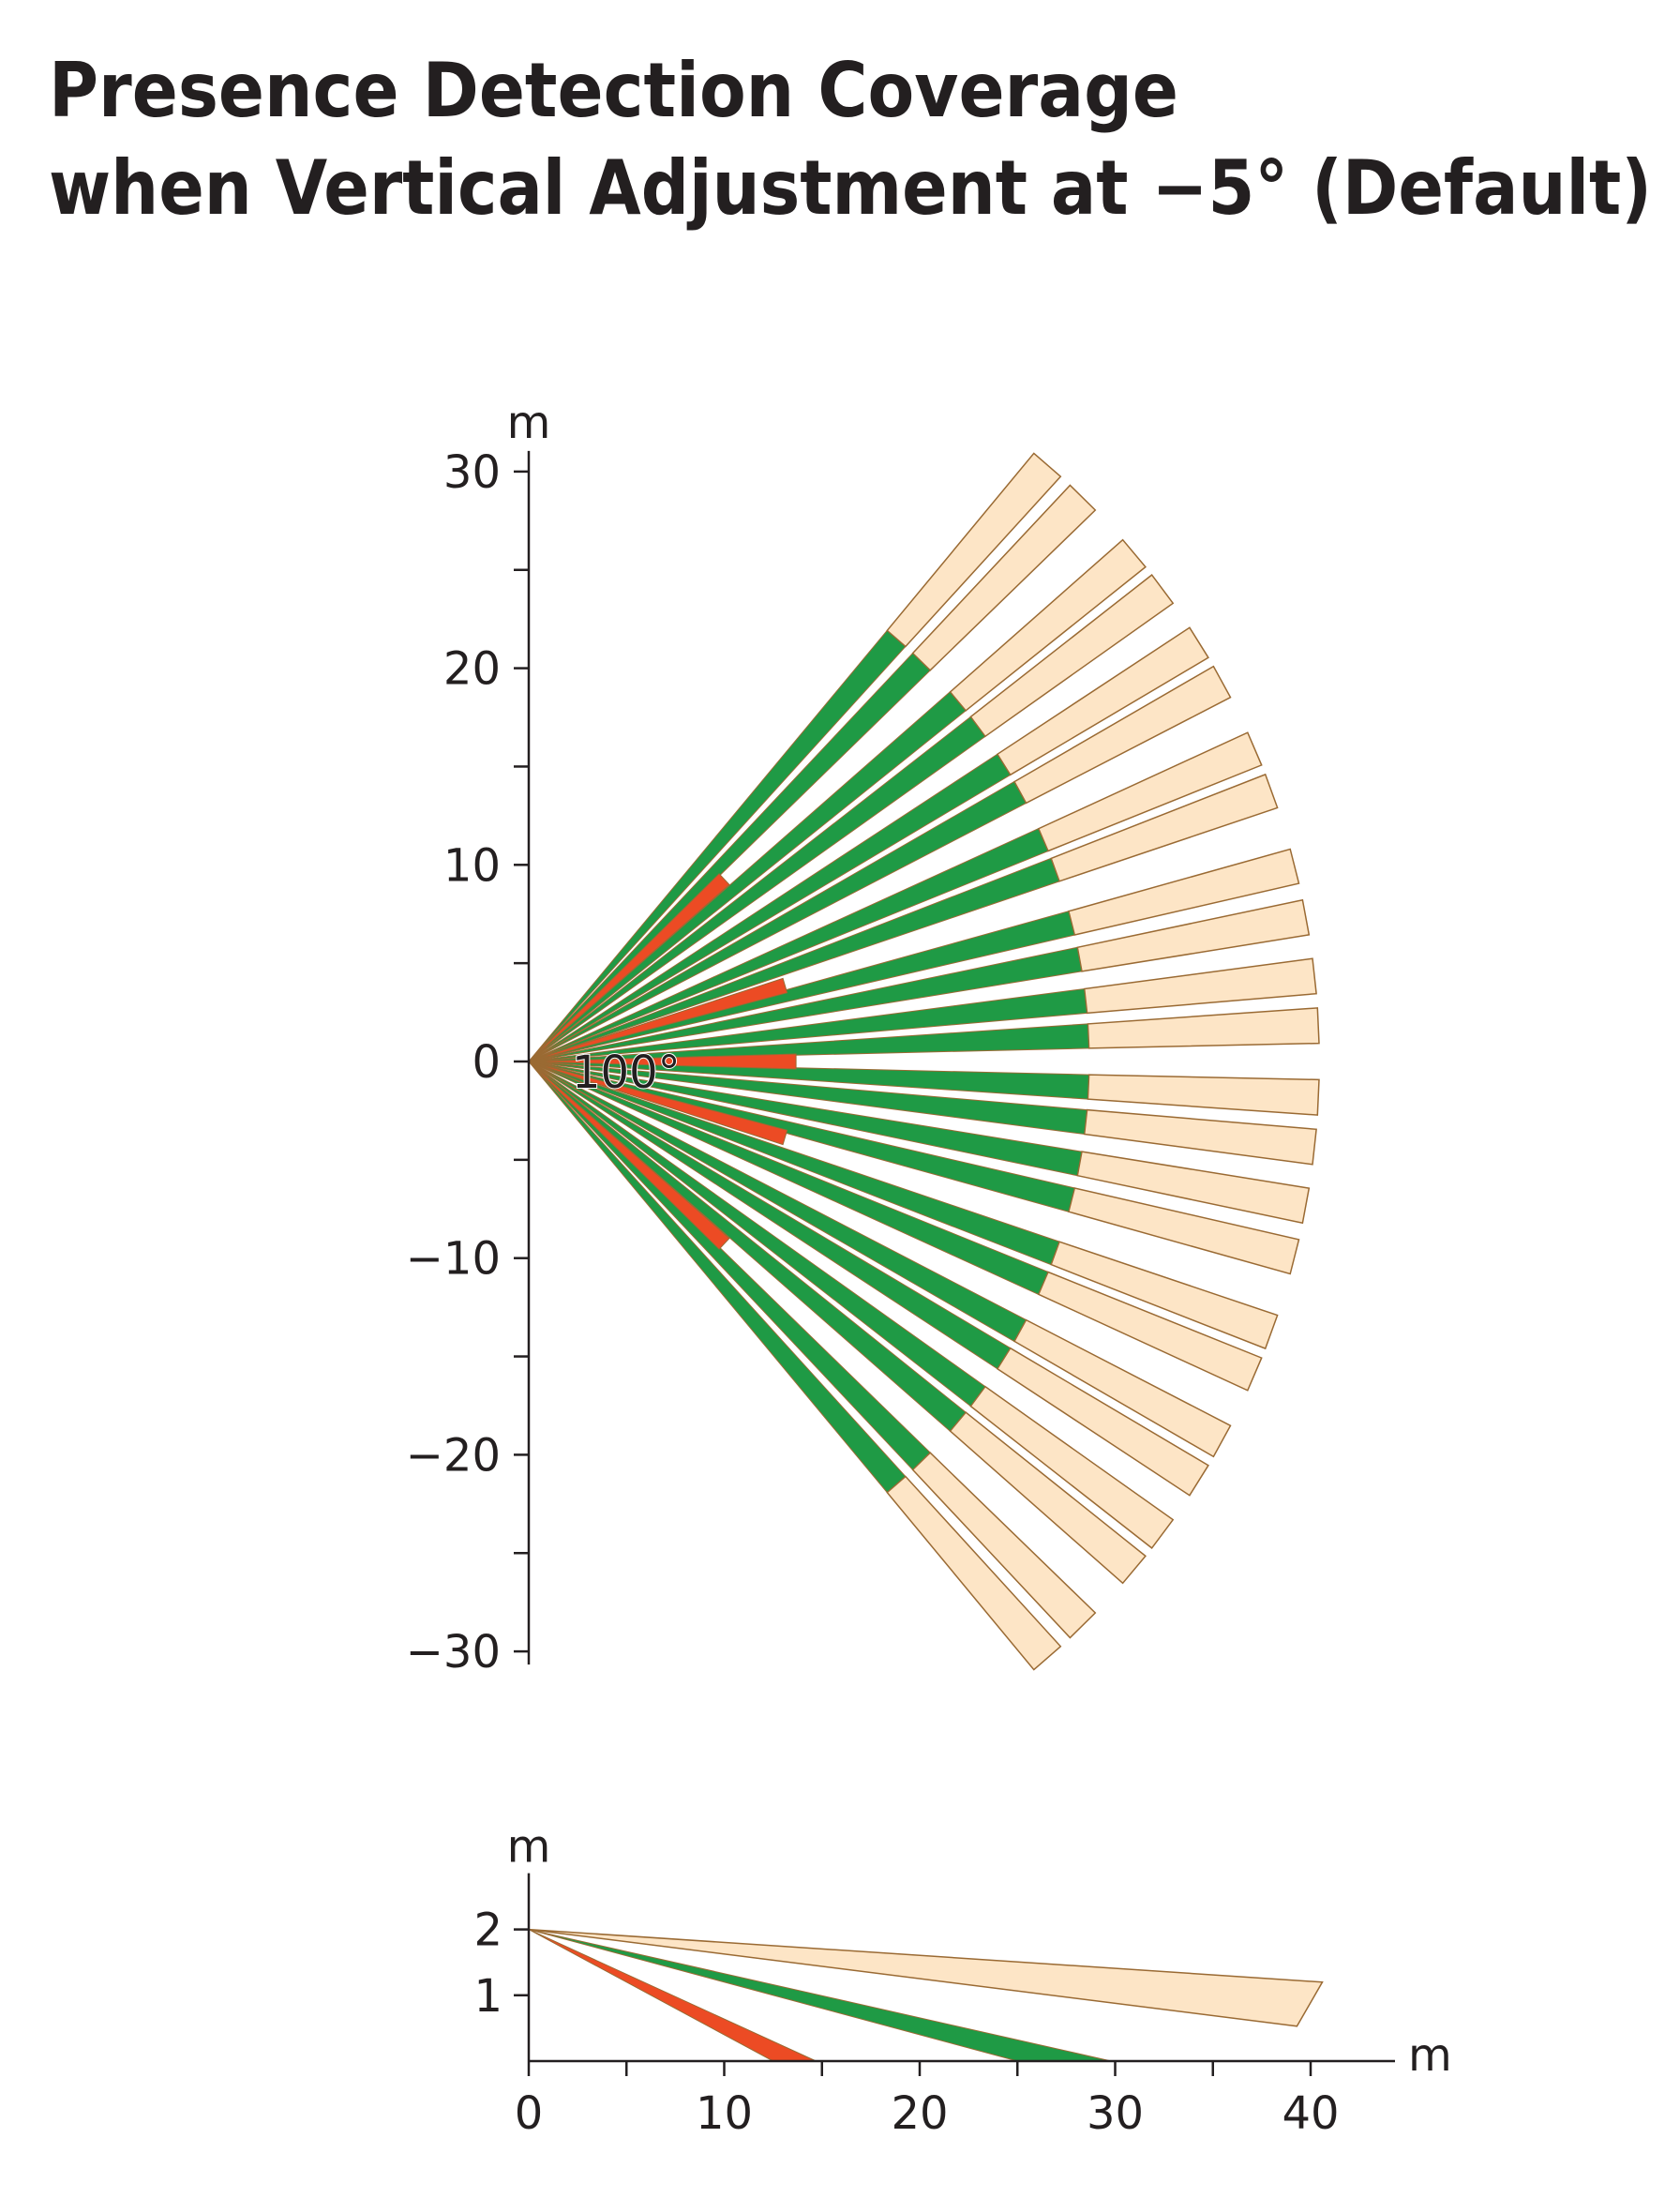  What do you see at coordinates (453, 1652) in the screenshot?
I see `y-tick-label: −30` at bounding box center [453, 1652].